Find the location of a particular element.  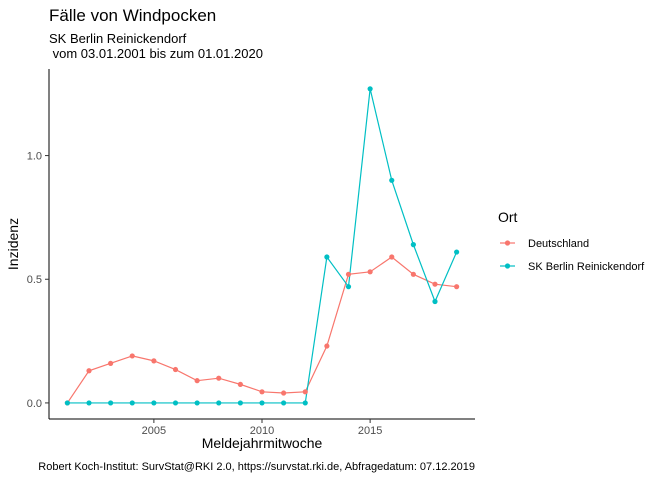

chart-subtitle-line1: SK Berlin Reinickendorf is located at coordinates (118, 38).